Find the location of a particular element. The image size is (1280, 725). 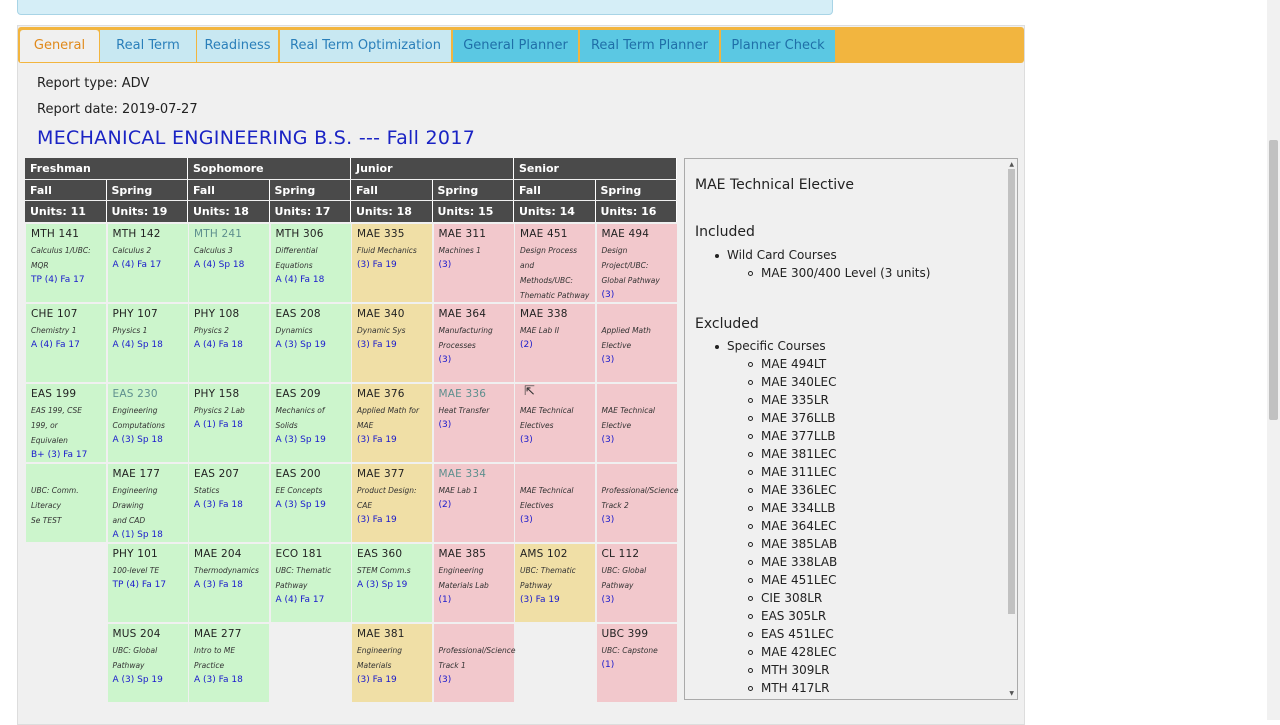

course-cell: EAS 207 Statics A (3) Fa 18 is located at coordinates (229, 503).